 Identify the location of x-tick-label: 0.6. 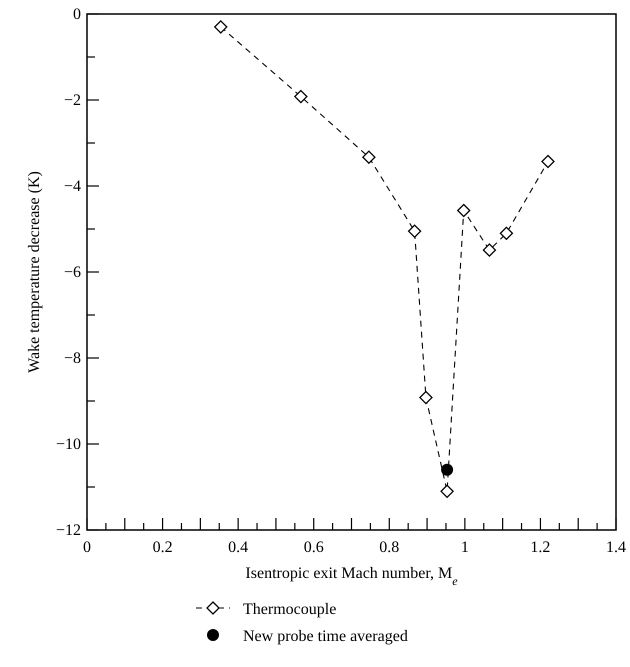
(314, 547).